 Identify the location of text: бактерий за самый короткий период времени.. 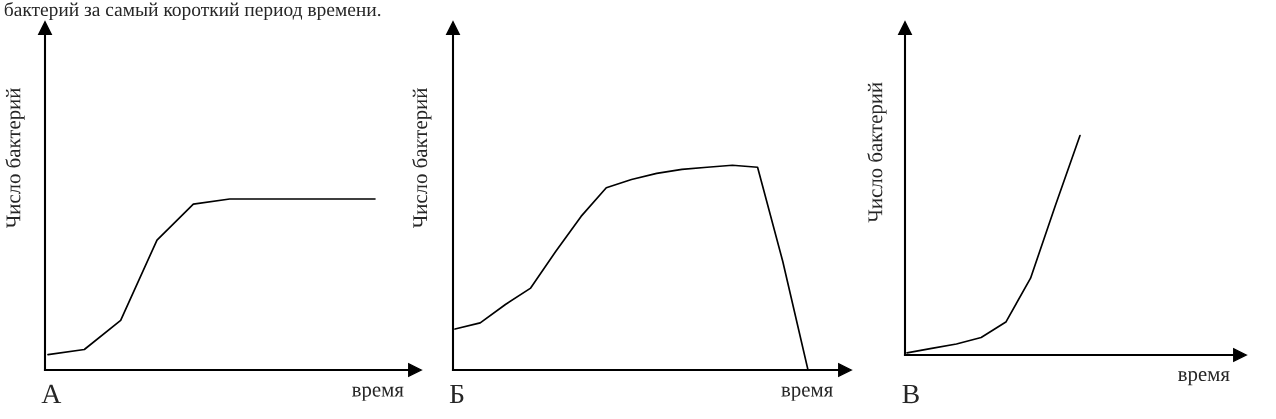
(192, 11).